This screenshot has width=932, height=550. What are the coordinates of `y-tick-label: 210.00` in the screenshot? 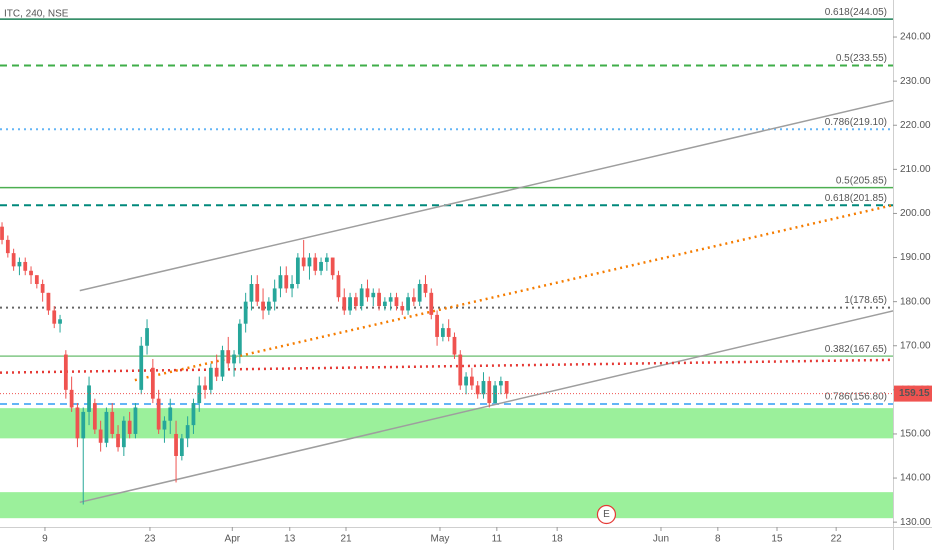 It's located at (915, 169).